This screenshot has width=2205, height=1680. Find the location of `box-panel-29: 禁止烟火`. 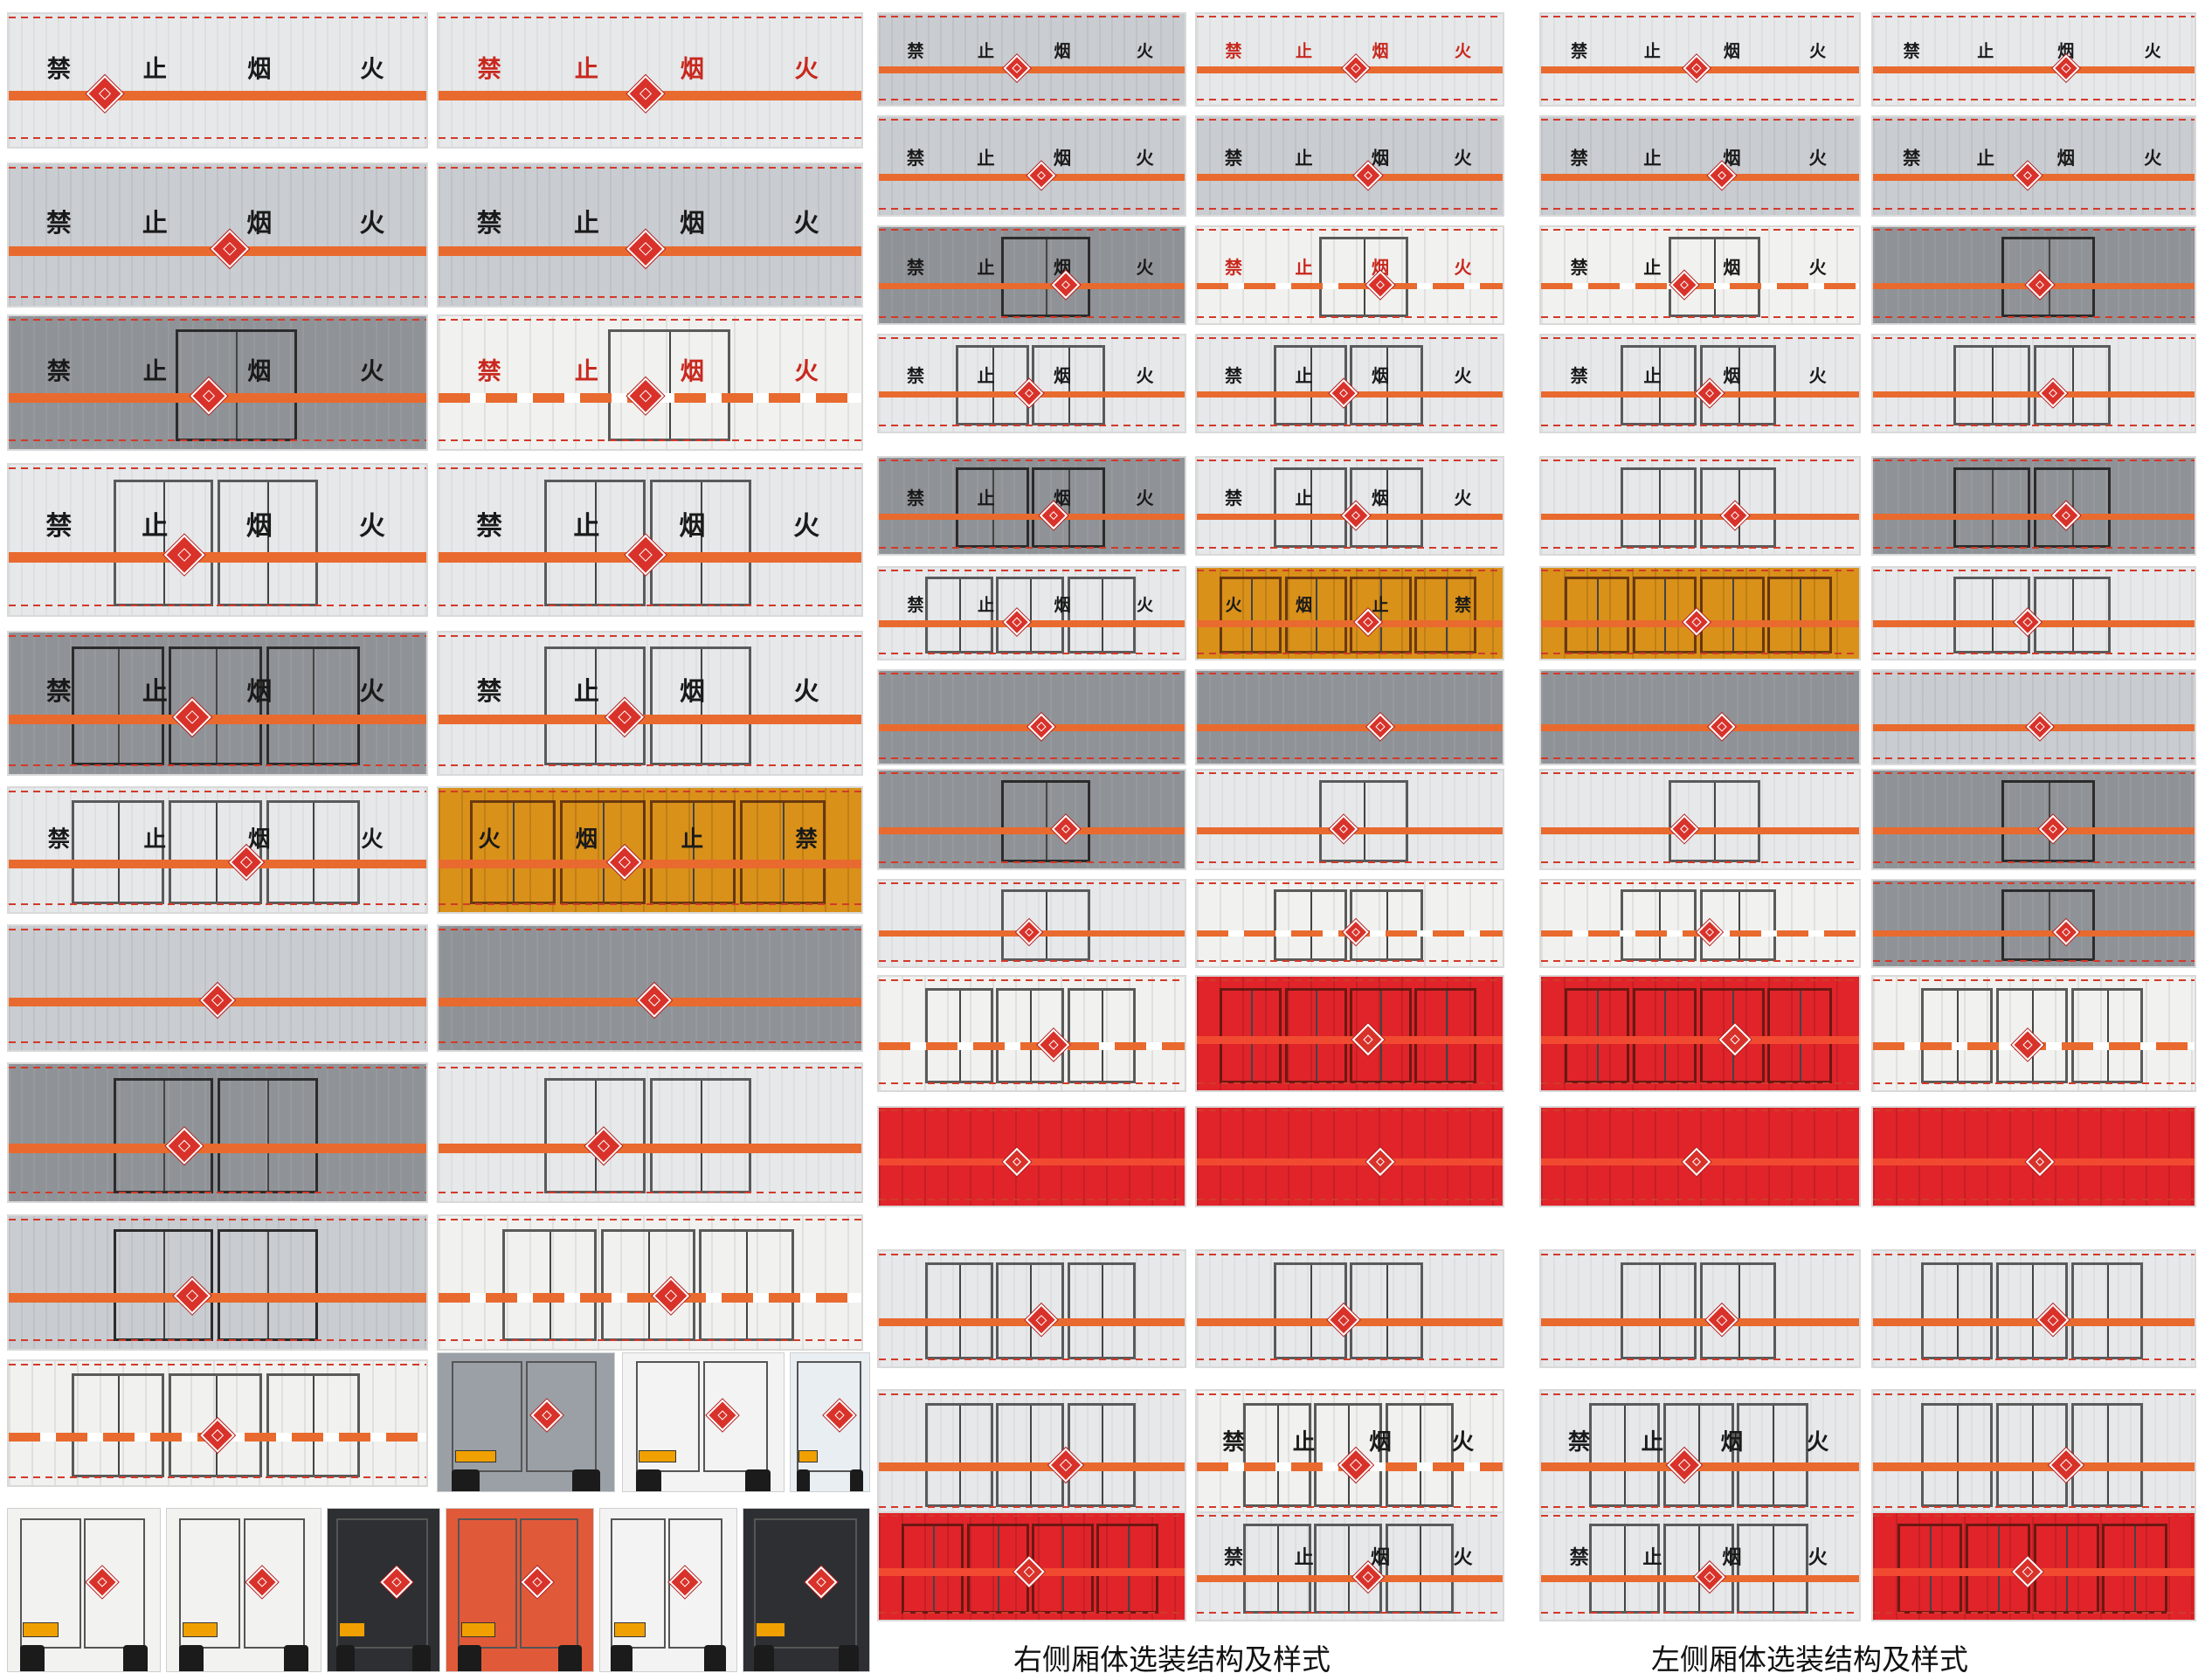

box-panel-29: 禁止烟火 is located at coordinates (1350, 275).